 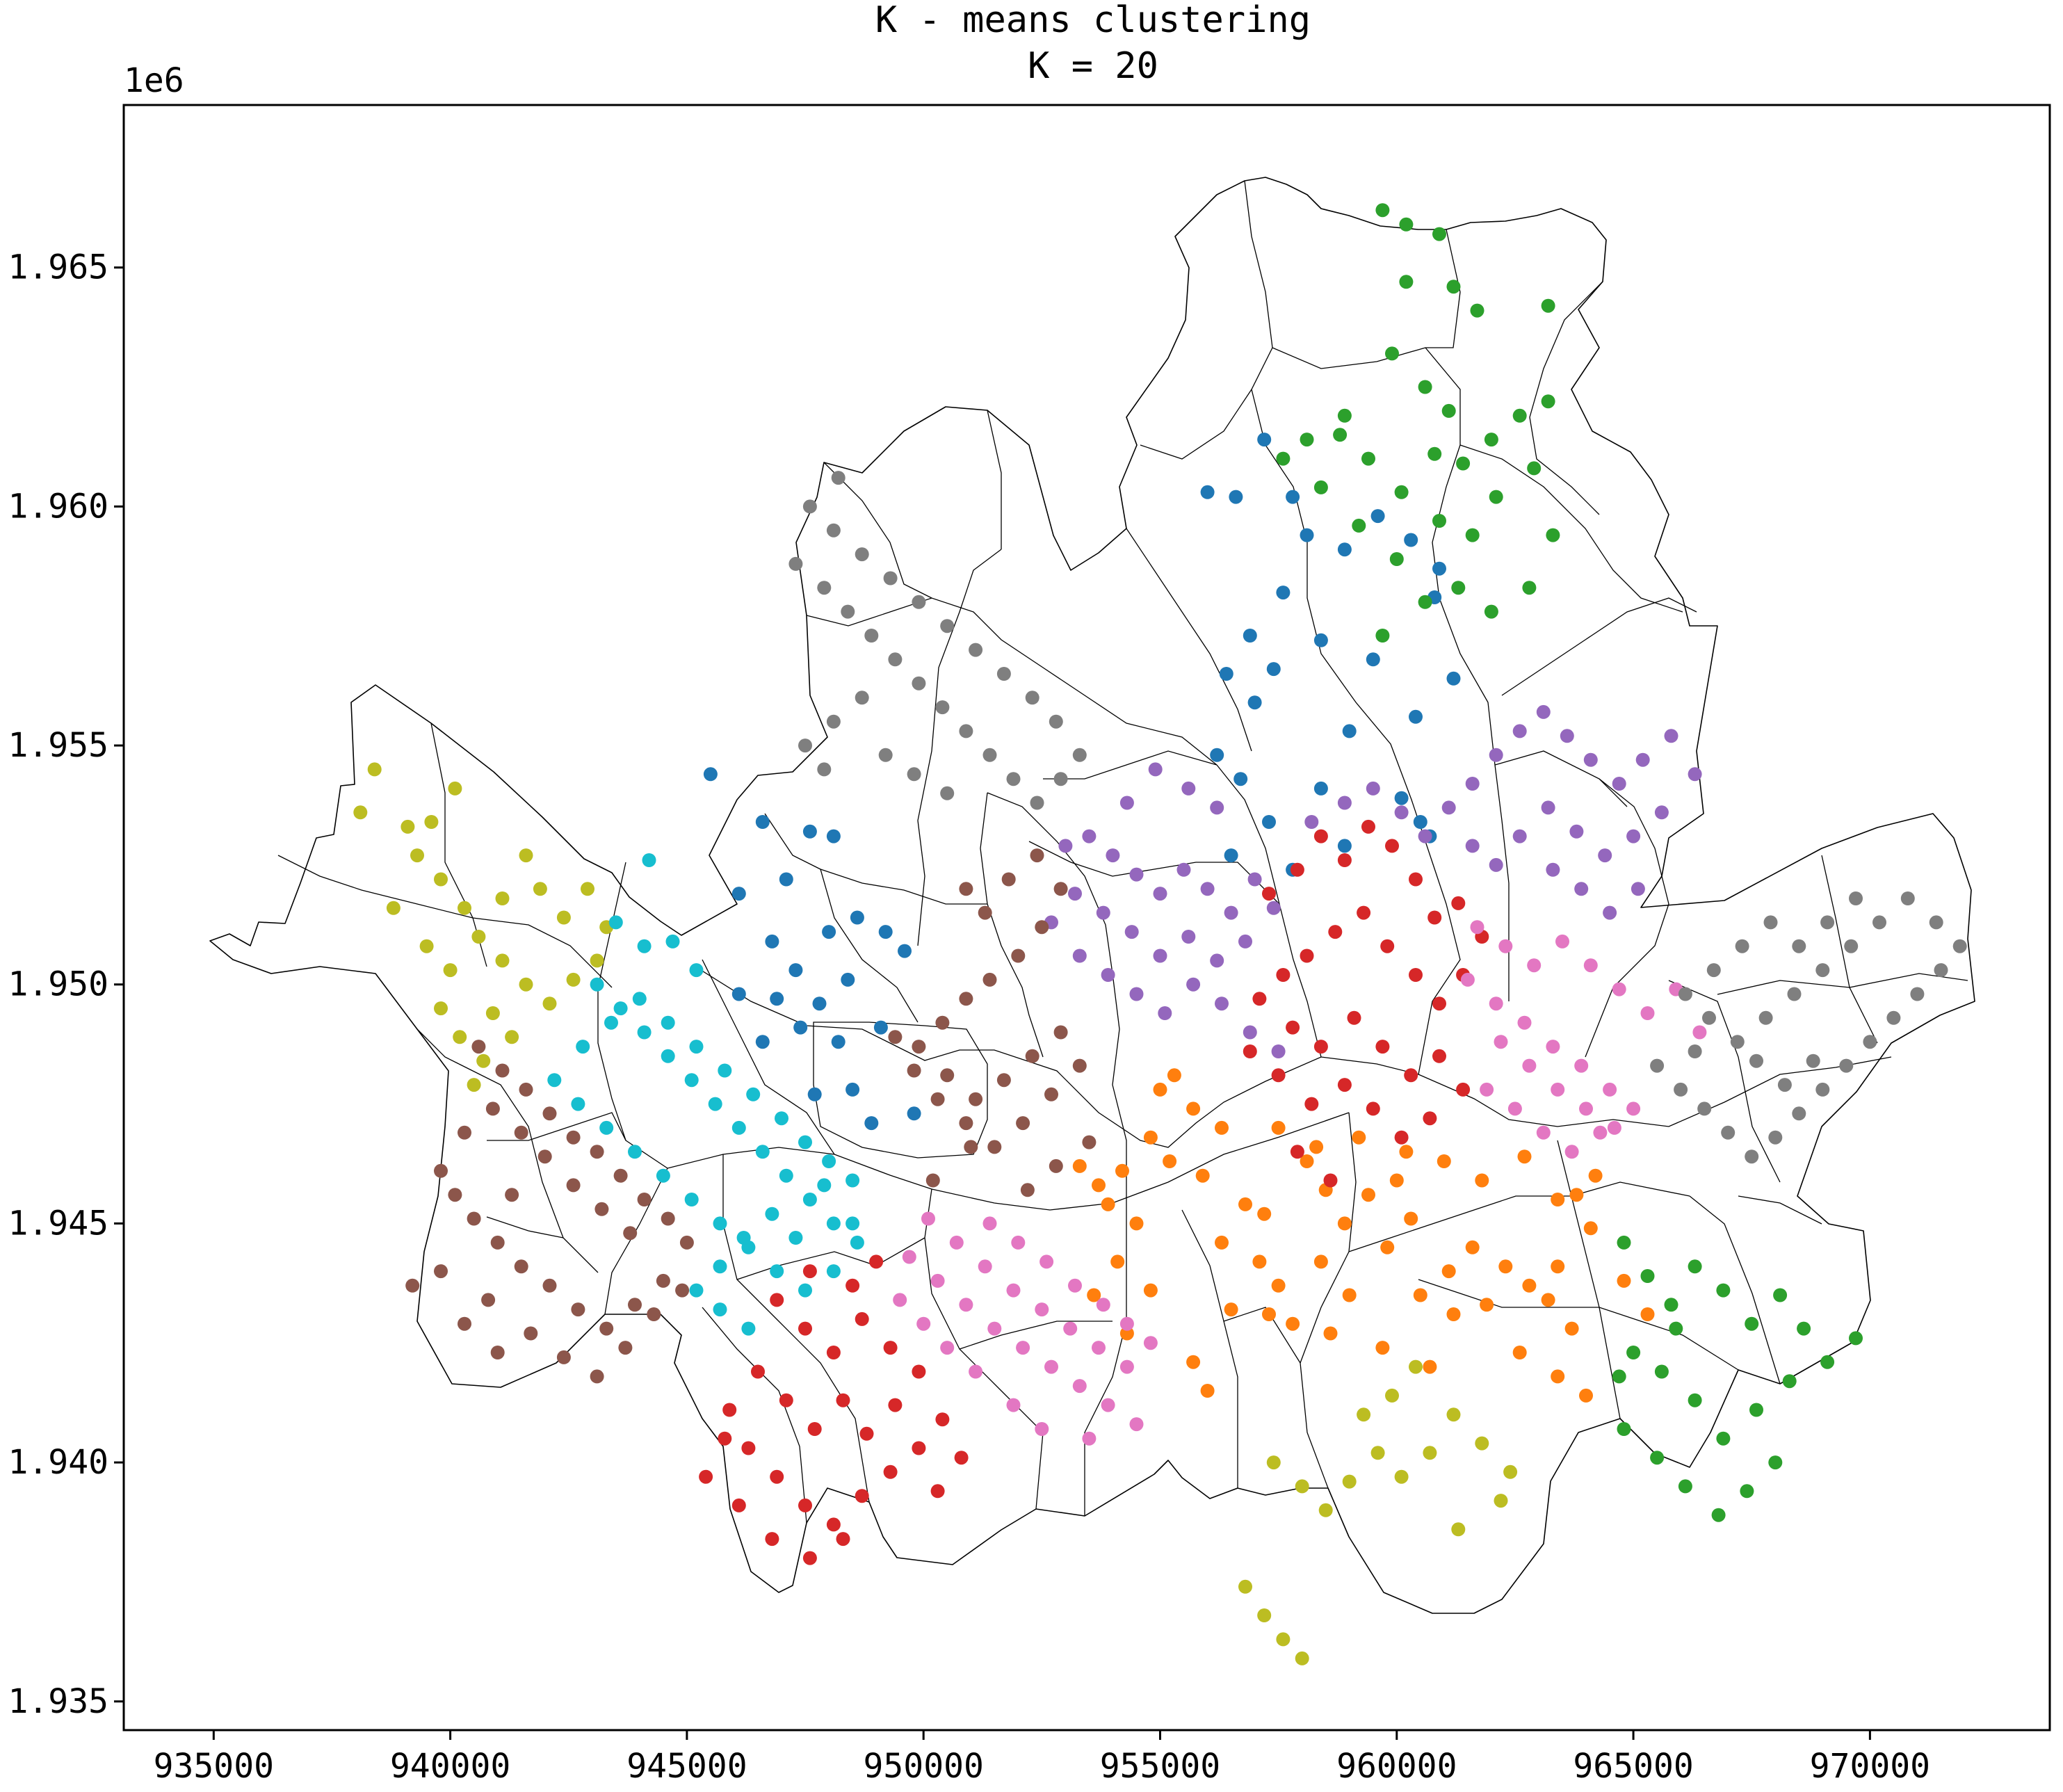 I want to click on y-tick-label: 1.940, so click(x=58, y=1463).